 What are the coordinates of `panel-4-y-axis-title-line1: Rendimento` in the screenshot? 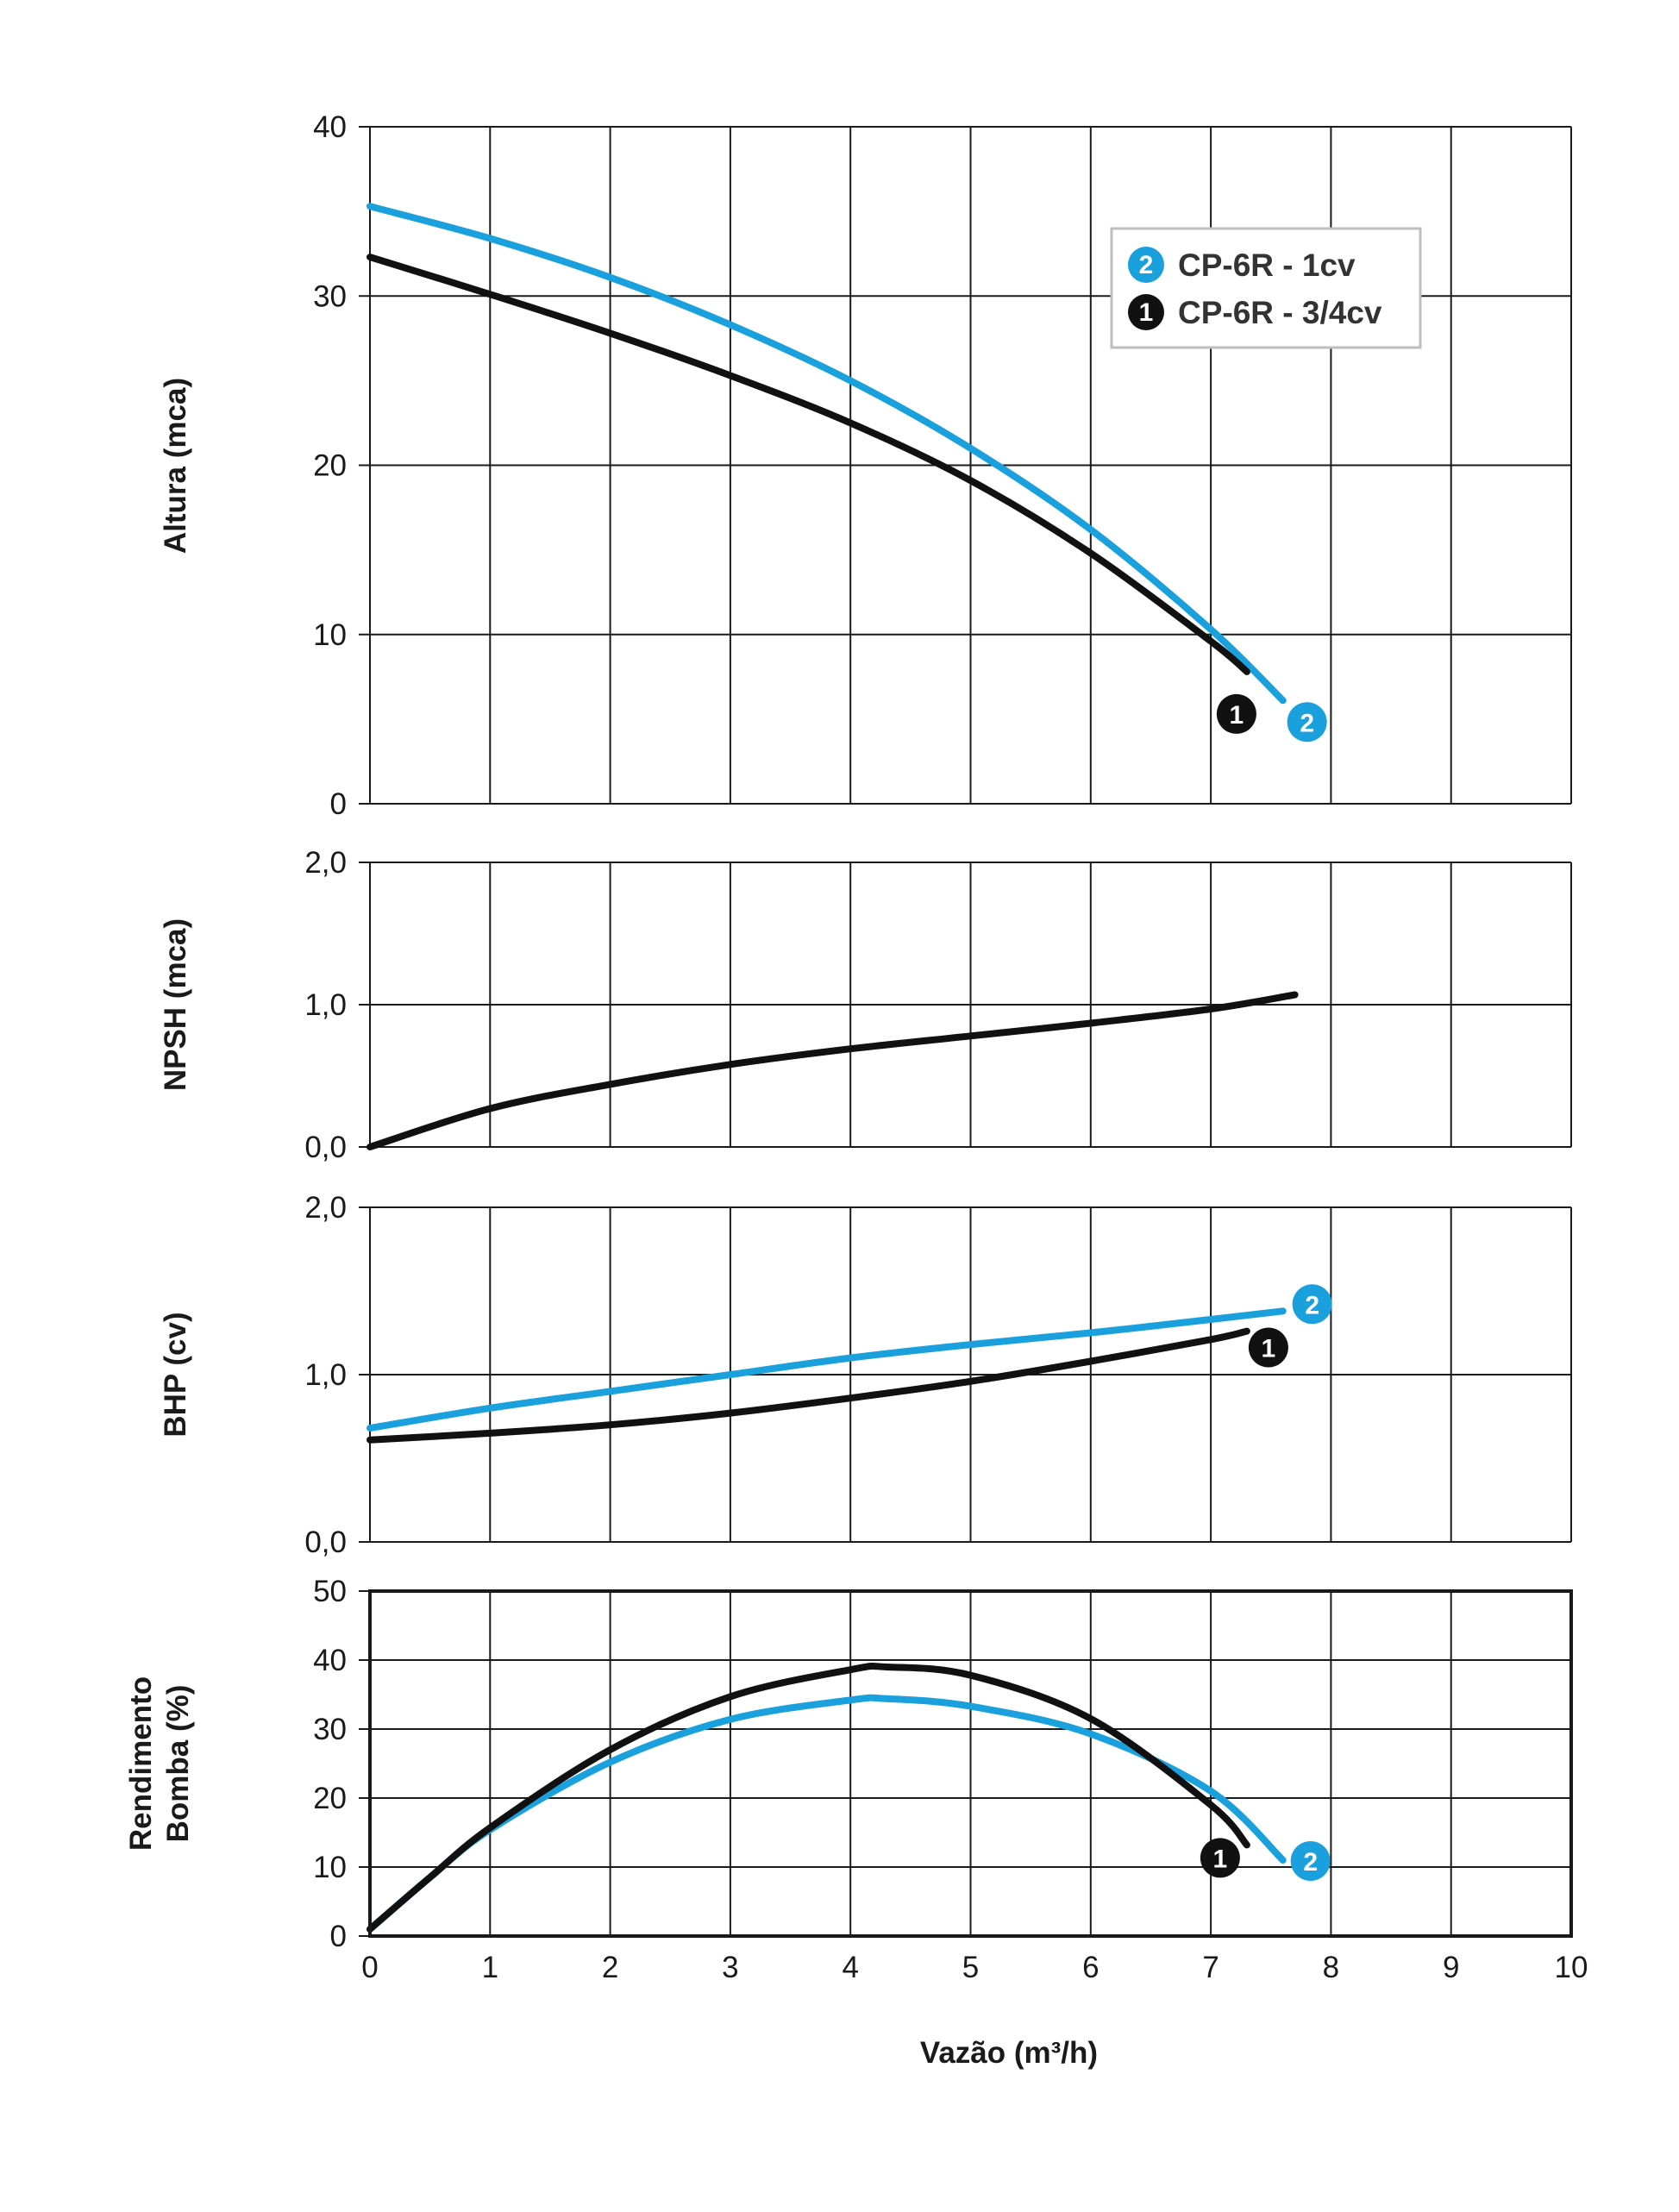 It's located at (141, 1763).